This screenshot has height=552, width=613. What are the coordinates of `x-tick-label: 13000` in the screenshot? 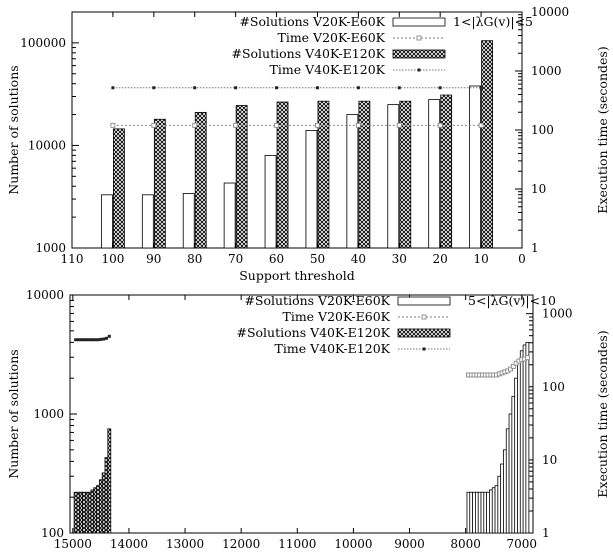 It's located at (185, 544).